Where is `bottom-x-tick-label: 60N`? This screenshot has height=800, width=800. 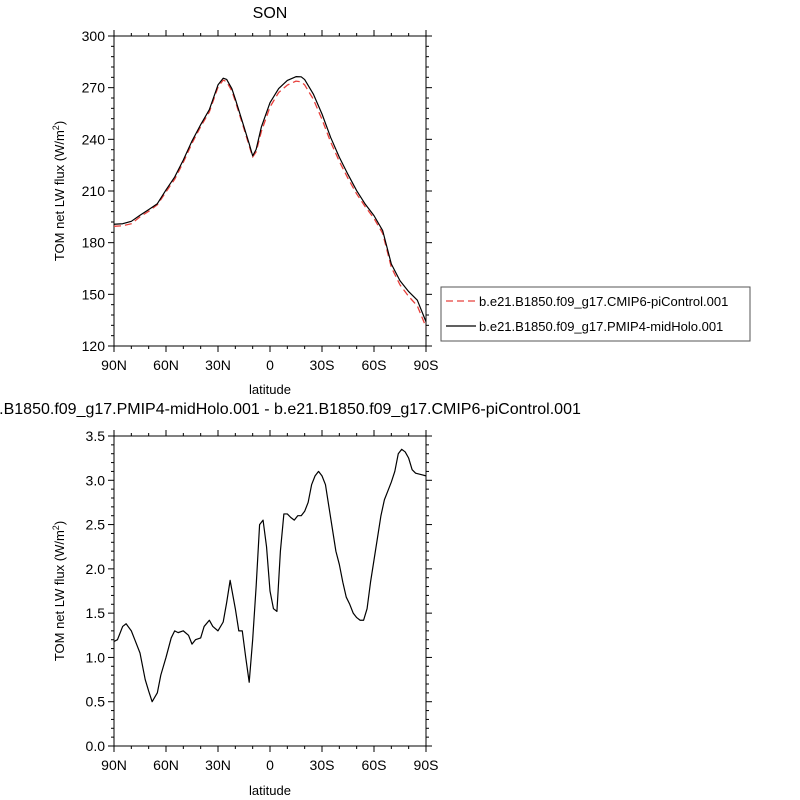 bottom-x-tick-label: 60N is located at coordinates (166, 765).